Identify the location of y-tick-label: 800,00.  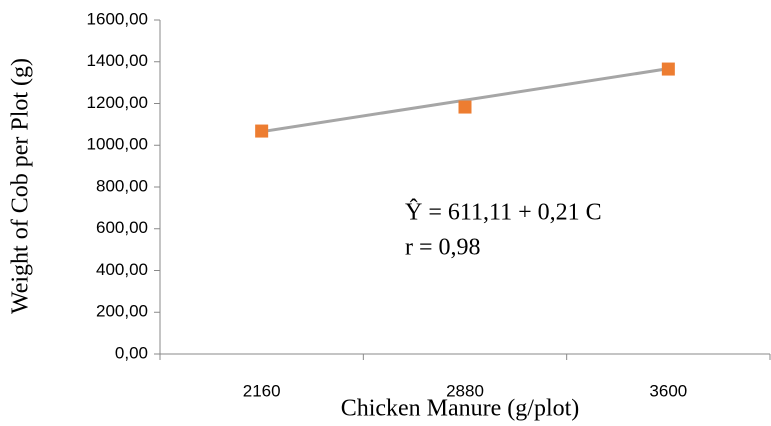
(122, 185).